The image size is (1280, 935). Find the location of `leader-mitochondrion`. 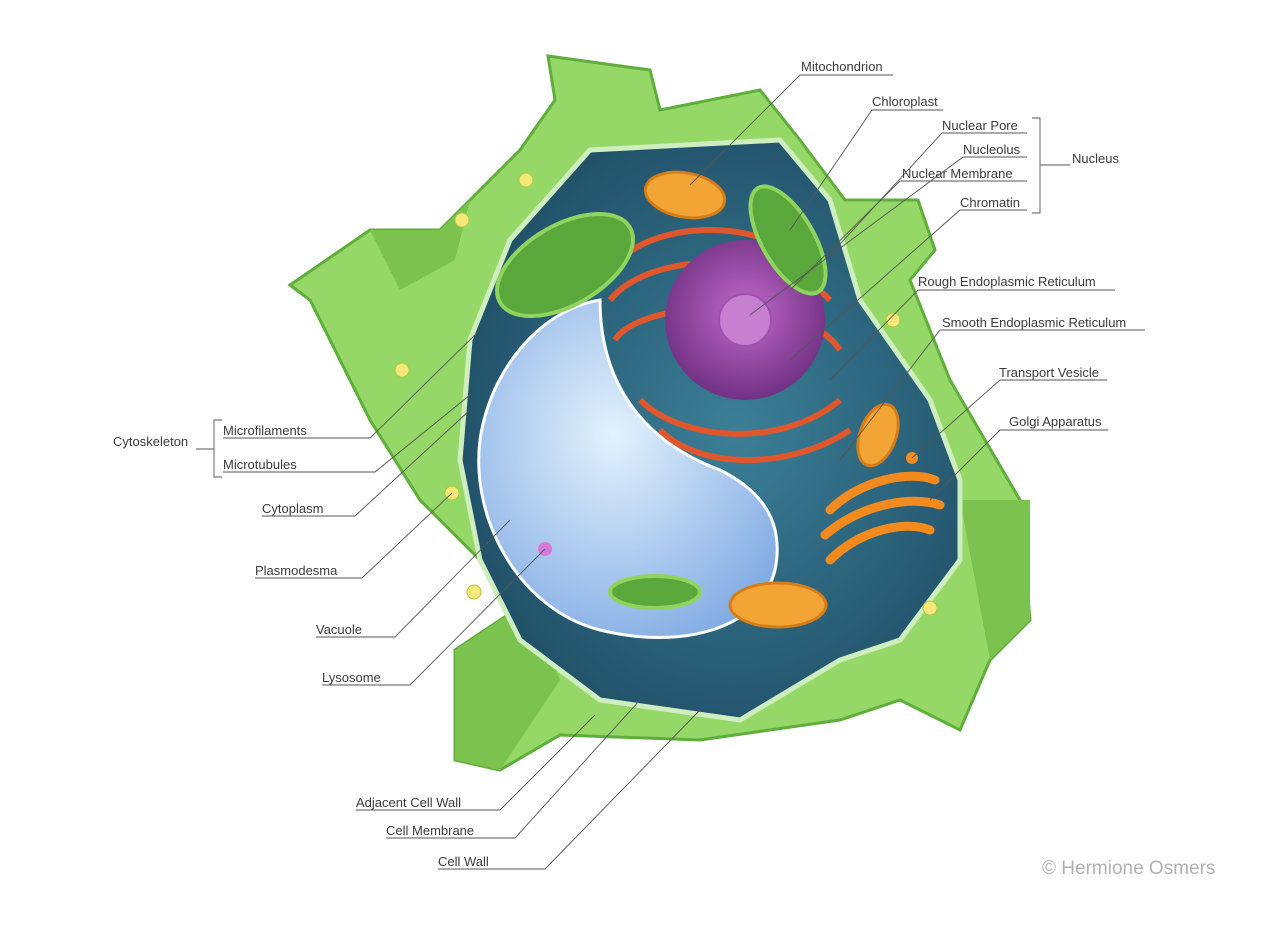

leader-mitochondrion is located at coordinates (791, 130).